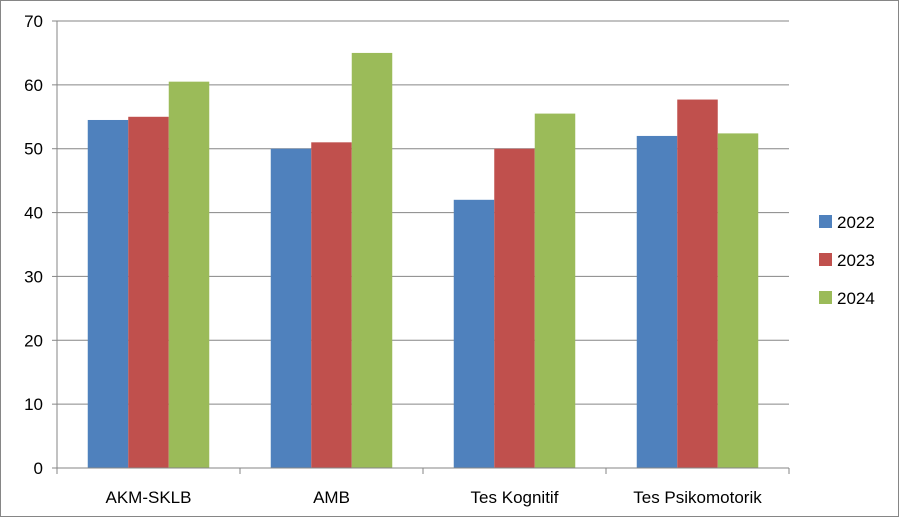 This screenshot has height=517, width=899. I want to click on bar-2024-tes-kognitif, so click(555, 290).